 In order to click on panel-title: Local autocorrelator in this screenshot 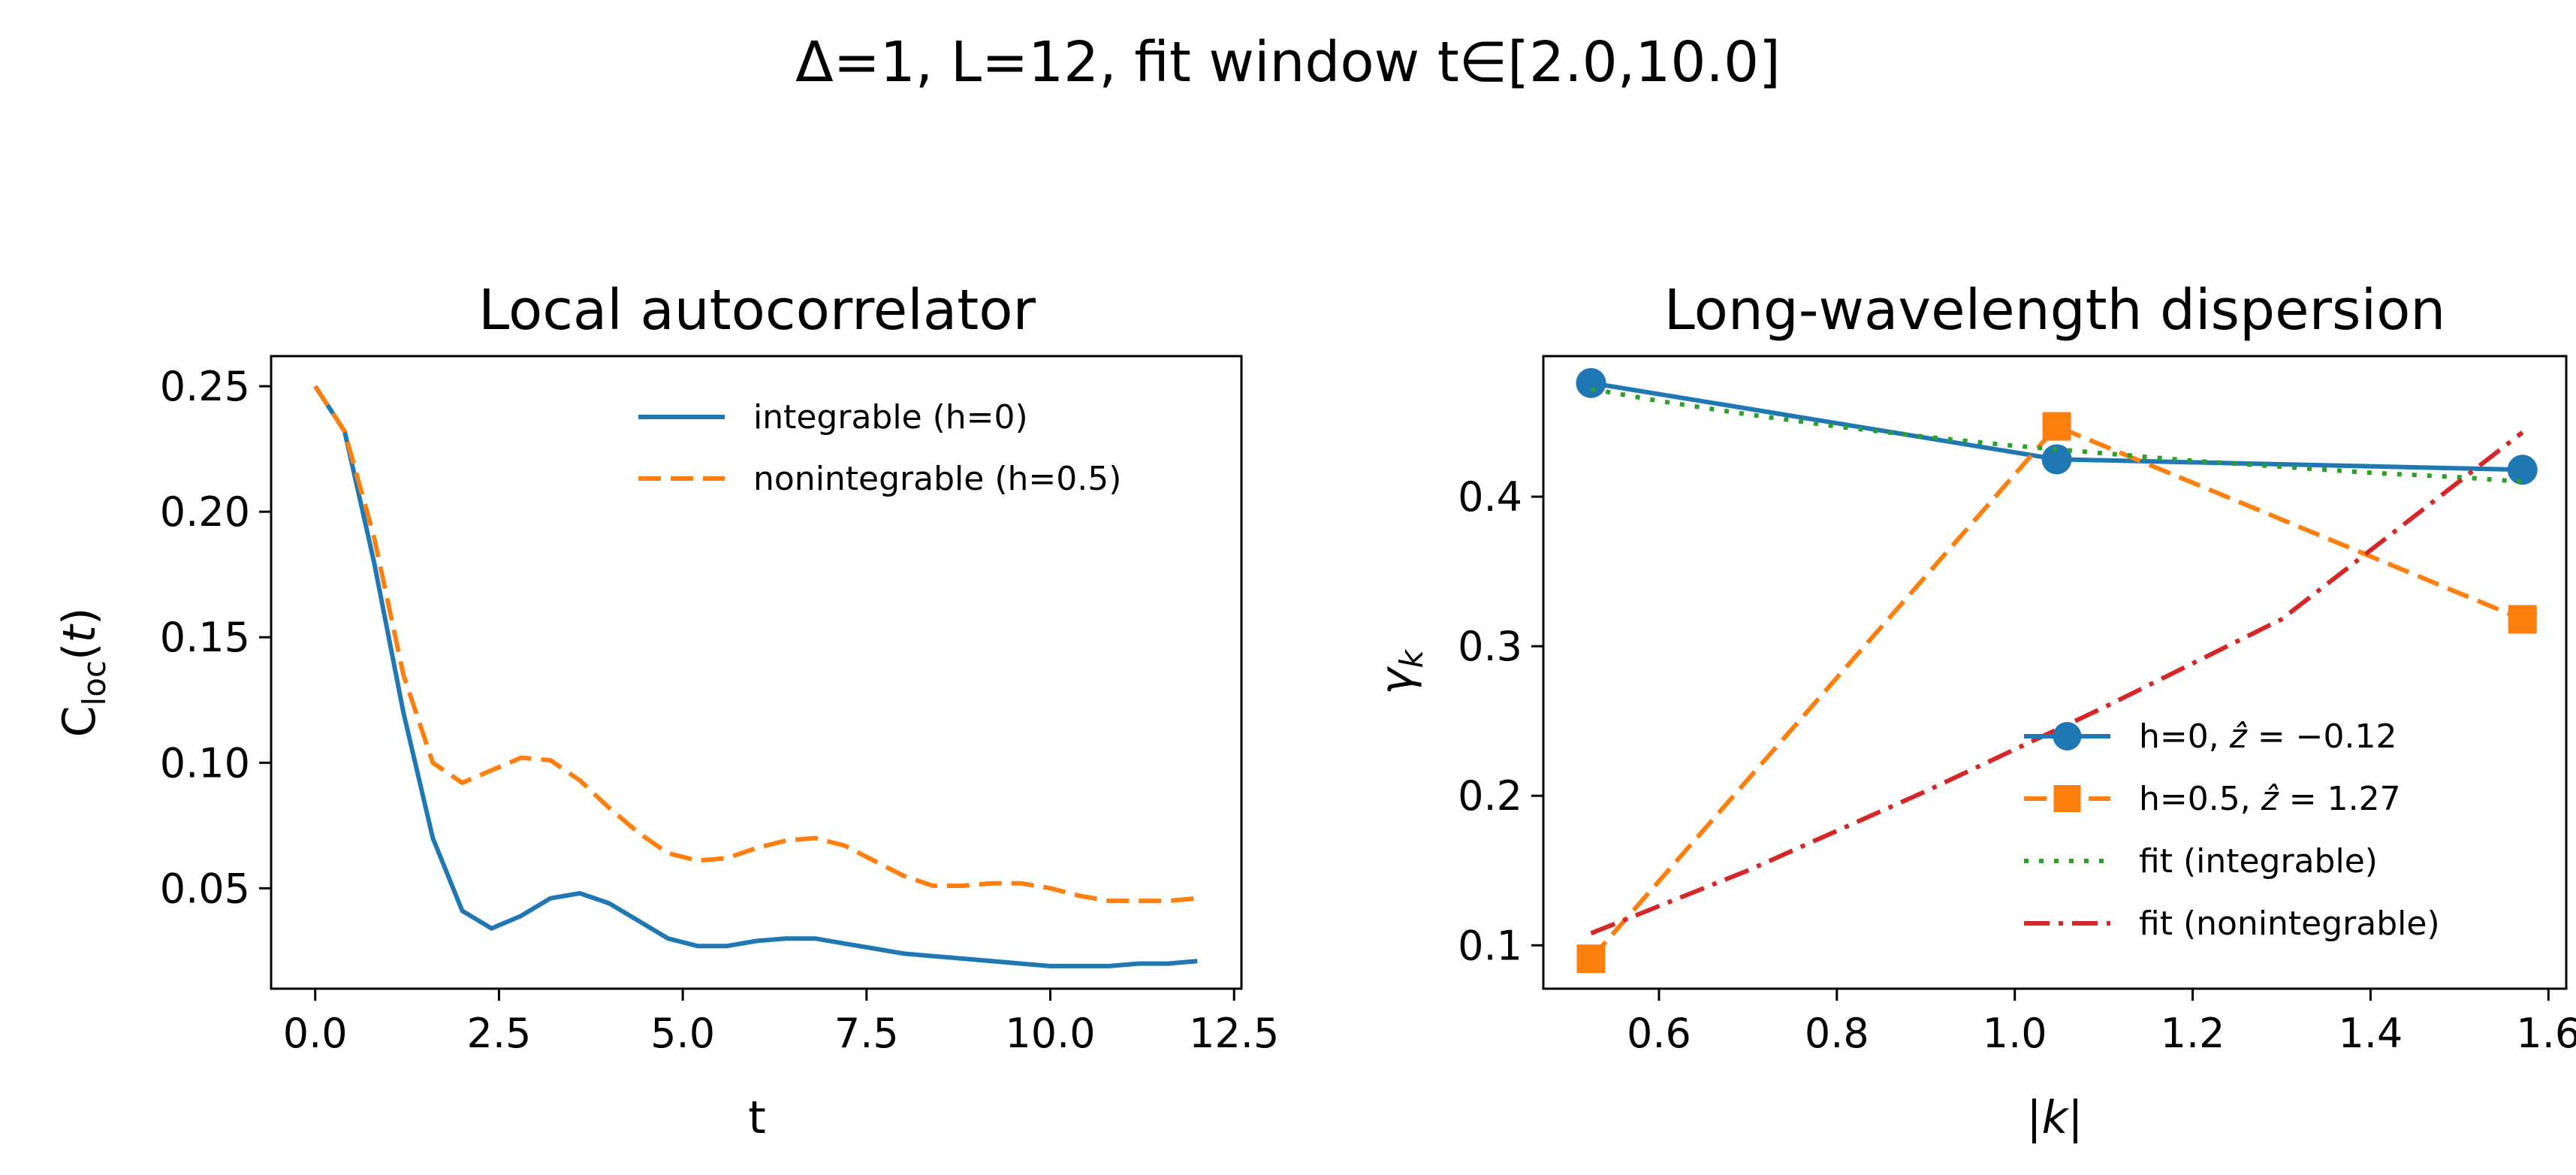, I will do `click(757, 310)`.